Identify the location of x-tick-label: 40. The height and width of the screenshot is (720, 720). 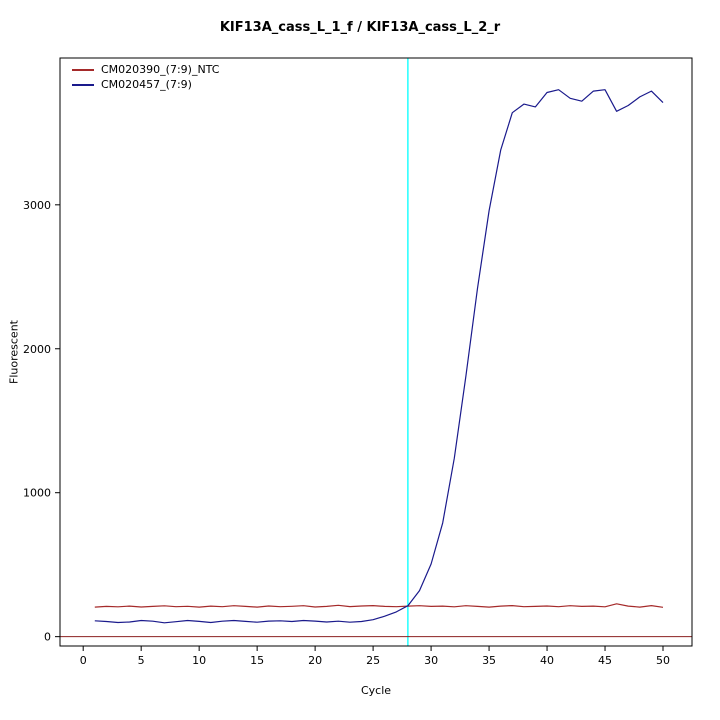
(547, 660).